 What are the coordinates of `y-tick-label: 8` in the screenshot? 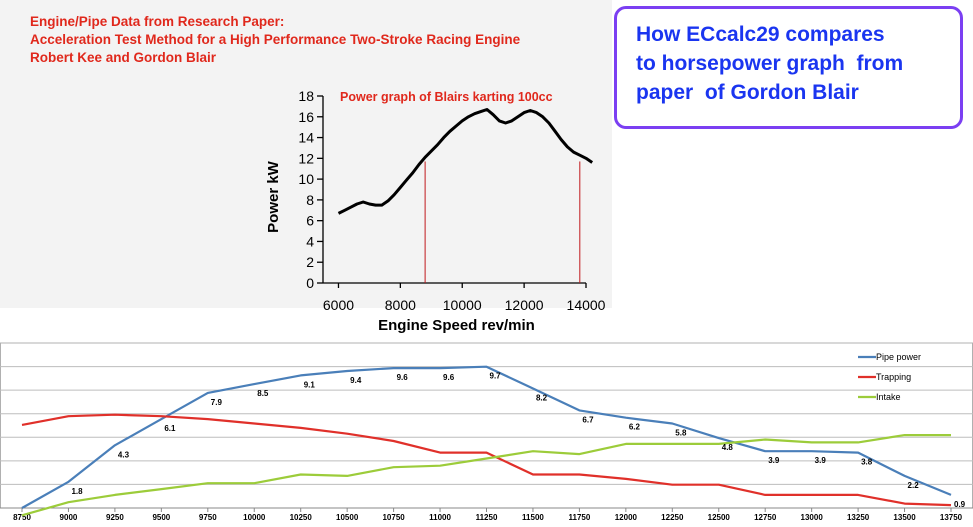 It's located at (310, 200).